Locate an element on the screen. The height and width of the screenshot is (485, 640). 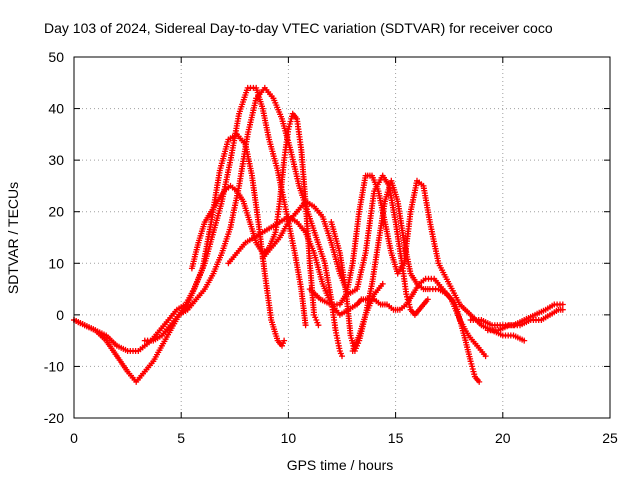
x-tick-label: 15 is located at coordinates (396, 438).